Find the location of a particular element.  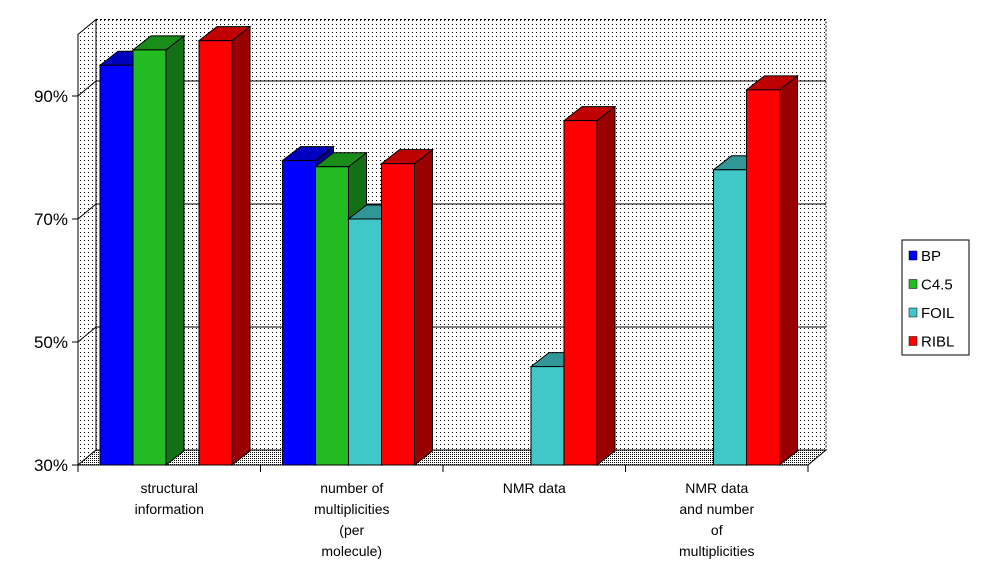

x-category-line: information is located at coordinates (169, 509).